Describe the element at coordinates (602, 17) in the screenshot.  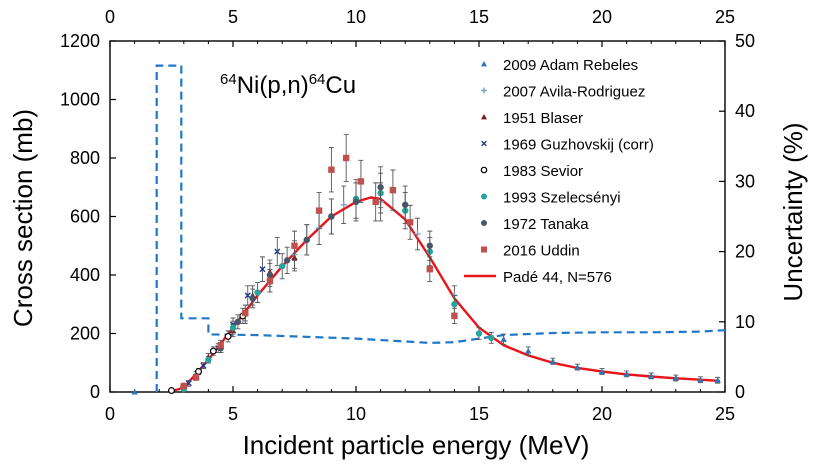
I see `x-top-tick-label: 20` at that location.